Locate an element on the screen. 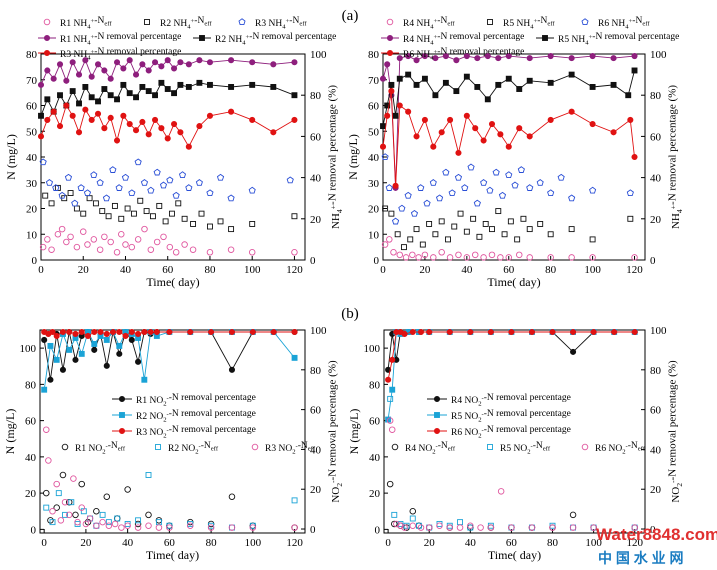 The height and width of the screenshot is (570, 717). y-tick-label: 10 is located at coordinates (32, 235).